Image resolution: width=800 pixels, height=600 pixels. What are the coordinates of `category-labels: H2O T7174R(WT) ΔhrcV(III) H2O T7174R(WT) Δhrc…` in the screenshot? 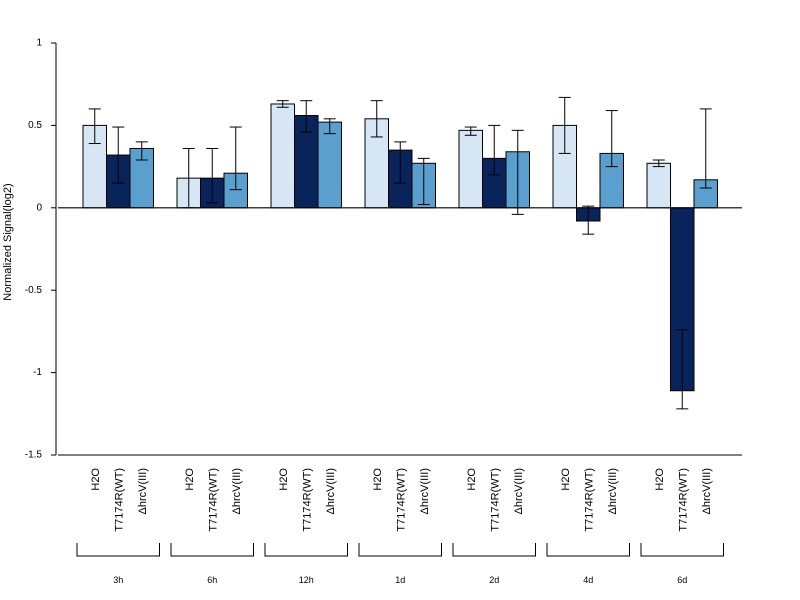 It's located at (401, 500).